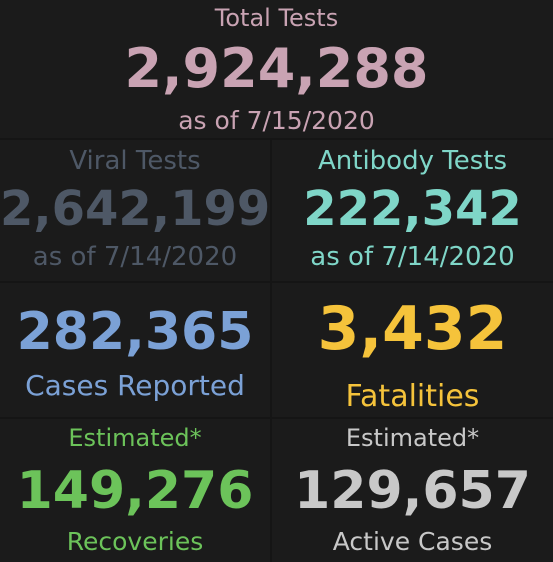  I want to click on cases-panel: 282,365 Cases Reported, so click(135, 350).